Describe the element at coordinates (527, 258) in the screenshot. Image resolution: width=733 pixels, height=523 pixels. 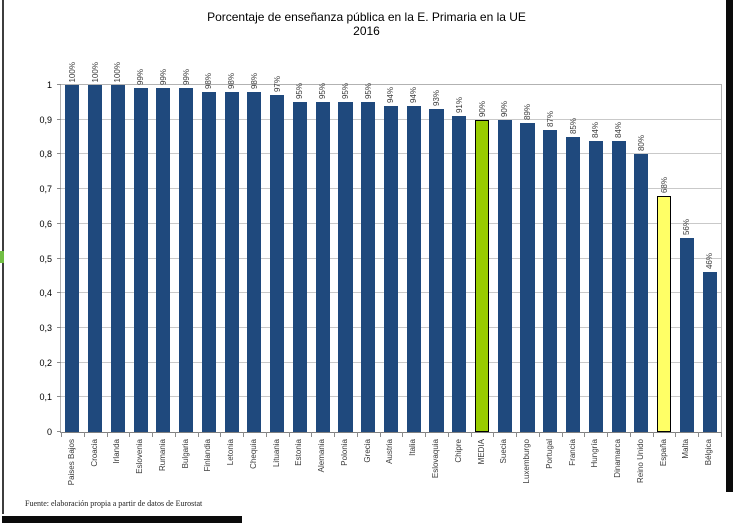
I see `bar-slot: 89%` at that location.